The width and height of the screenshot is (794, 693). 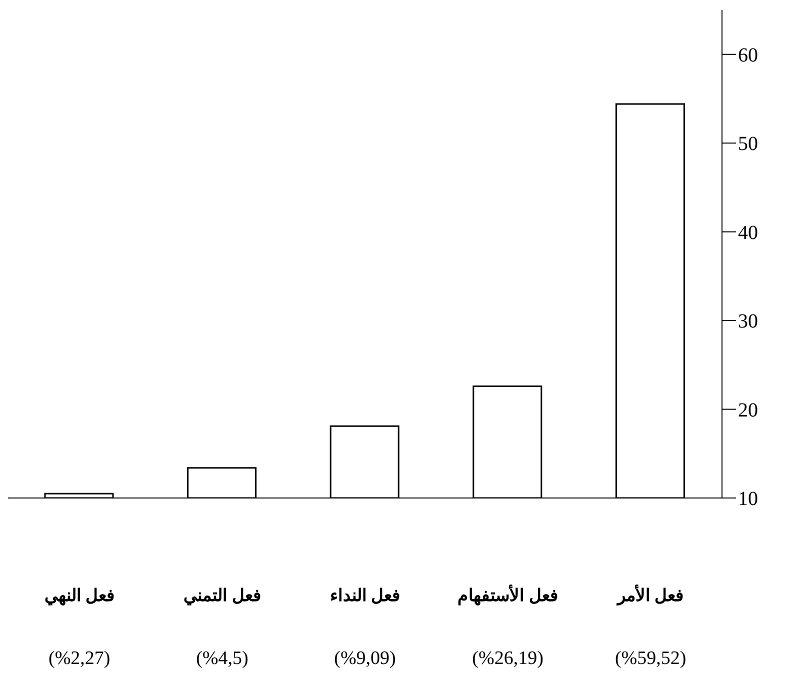 I want to click on y-tick-label: 60, so click(x=748, y=55).